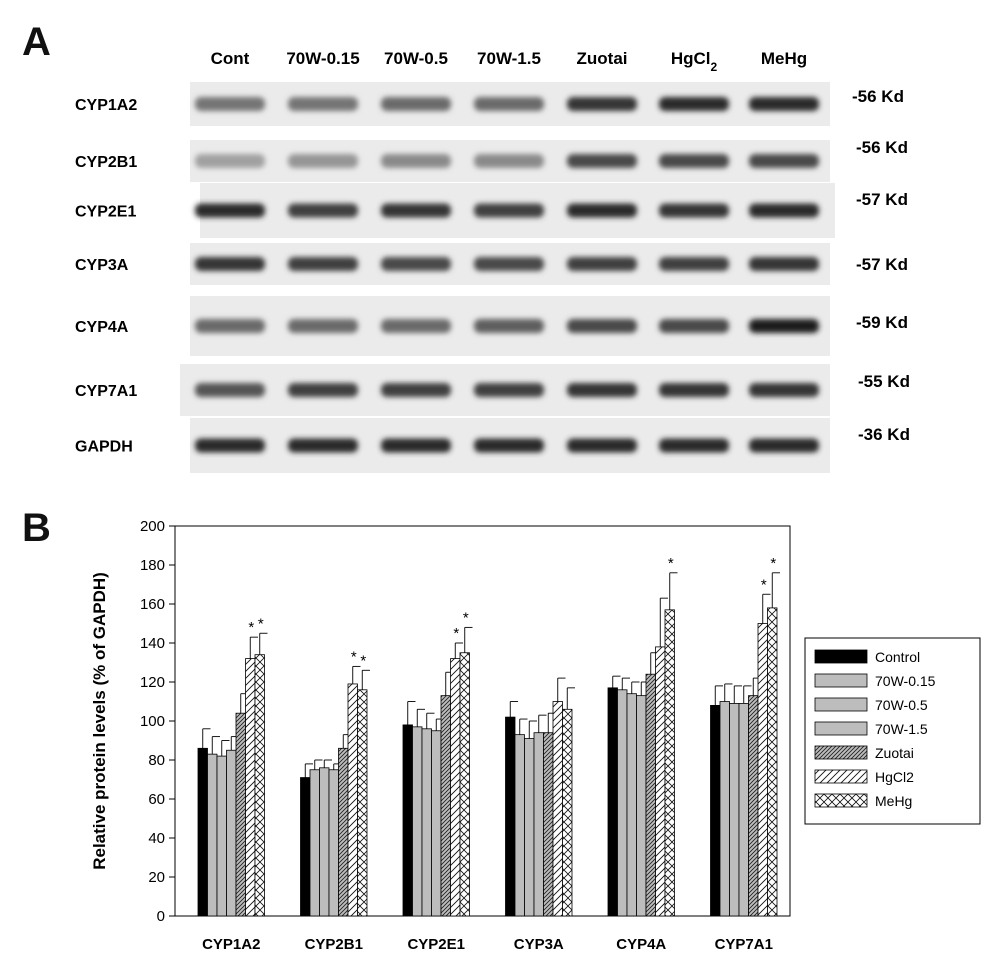 The image size is (1000, 970). I want to click on legend-item: Control, so click(867, 657).